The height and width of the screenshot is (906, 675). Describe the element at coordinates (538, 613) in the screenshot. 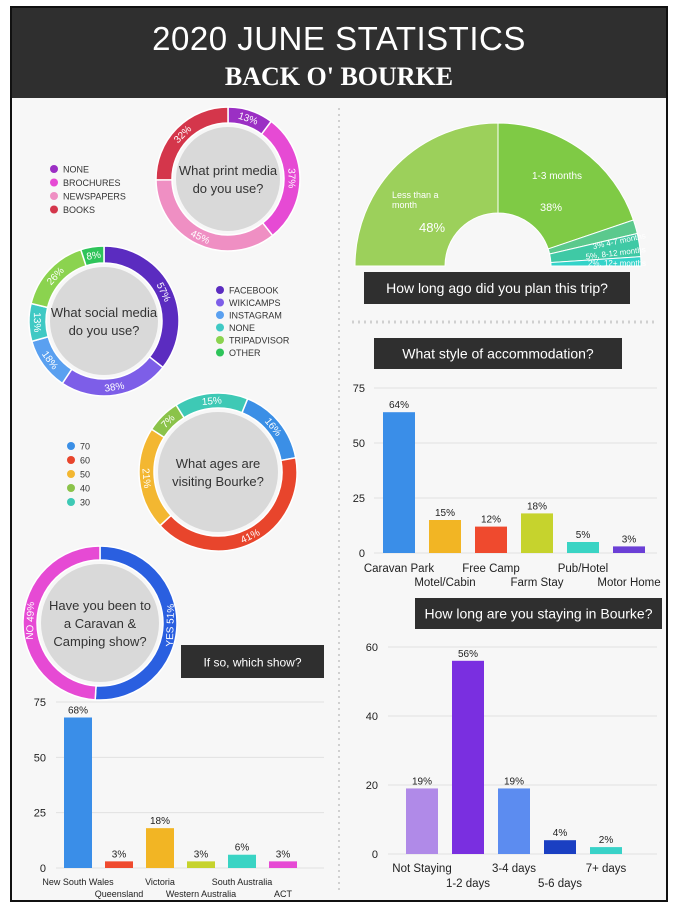

I see `stay-length-box` at that location.